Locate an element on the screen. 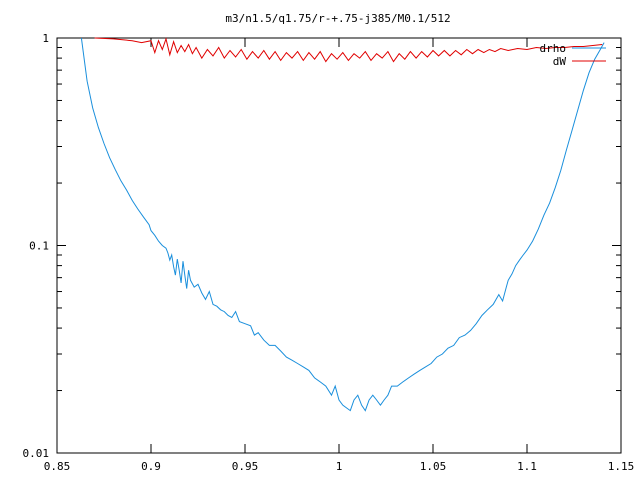 Image resolution: width=640 pixels, height=480 pixels. x-tick-label: 1 is located at coordinates (339, 466).